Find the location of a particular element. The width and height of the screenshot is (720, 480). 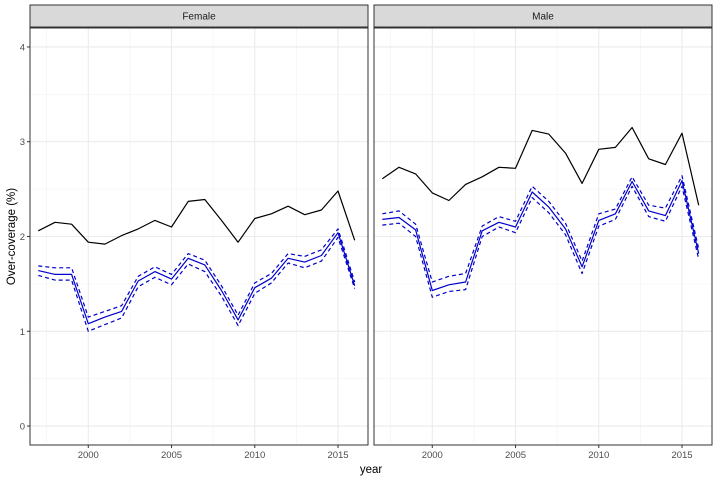

y-axis-title: Over-coverage (%) is located at coordinates (12, 236).